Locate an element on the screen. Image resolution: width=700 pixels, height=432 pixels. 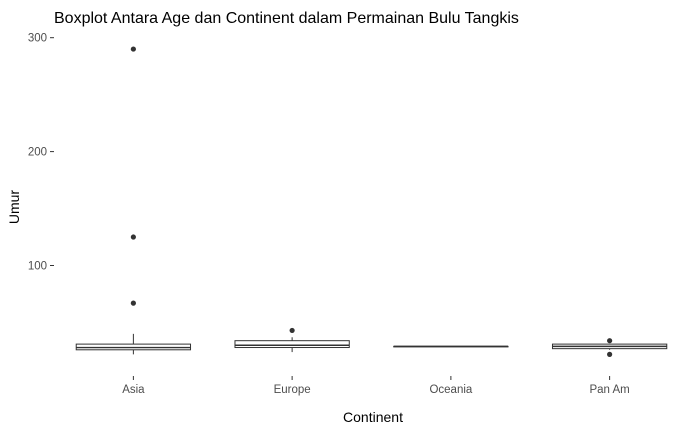
y-axis-title: Umur is located at coordinates (14, 207).